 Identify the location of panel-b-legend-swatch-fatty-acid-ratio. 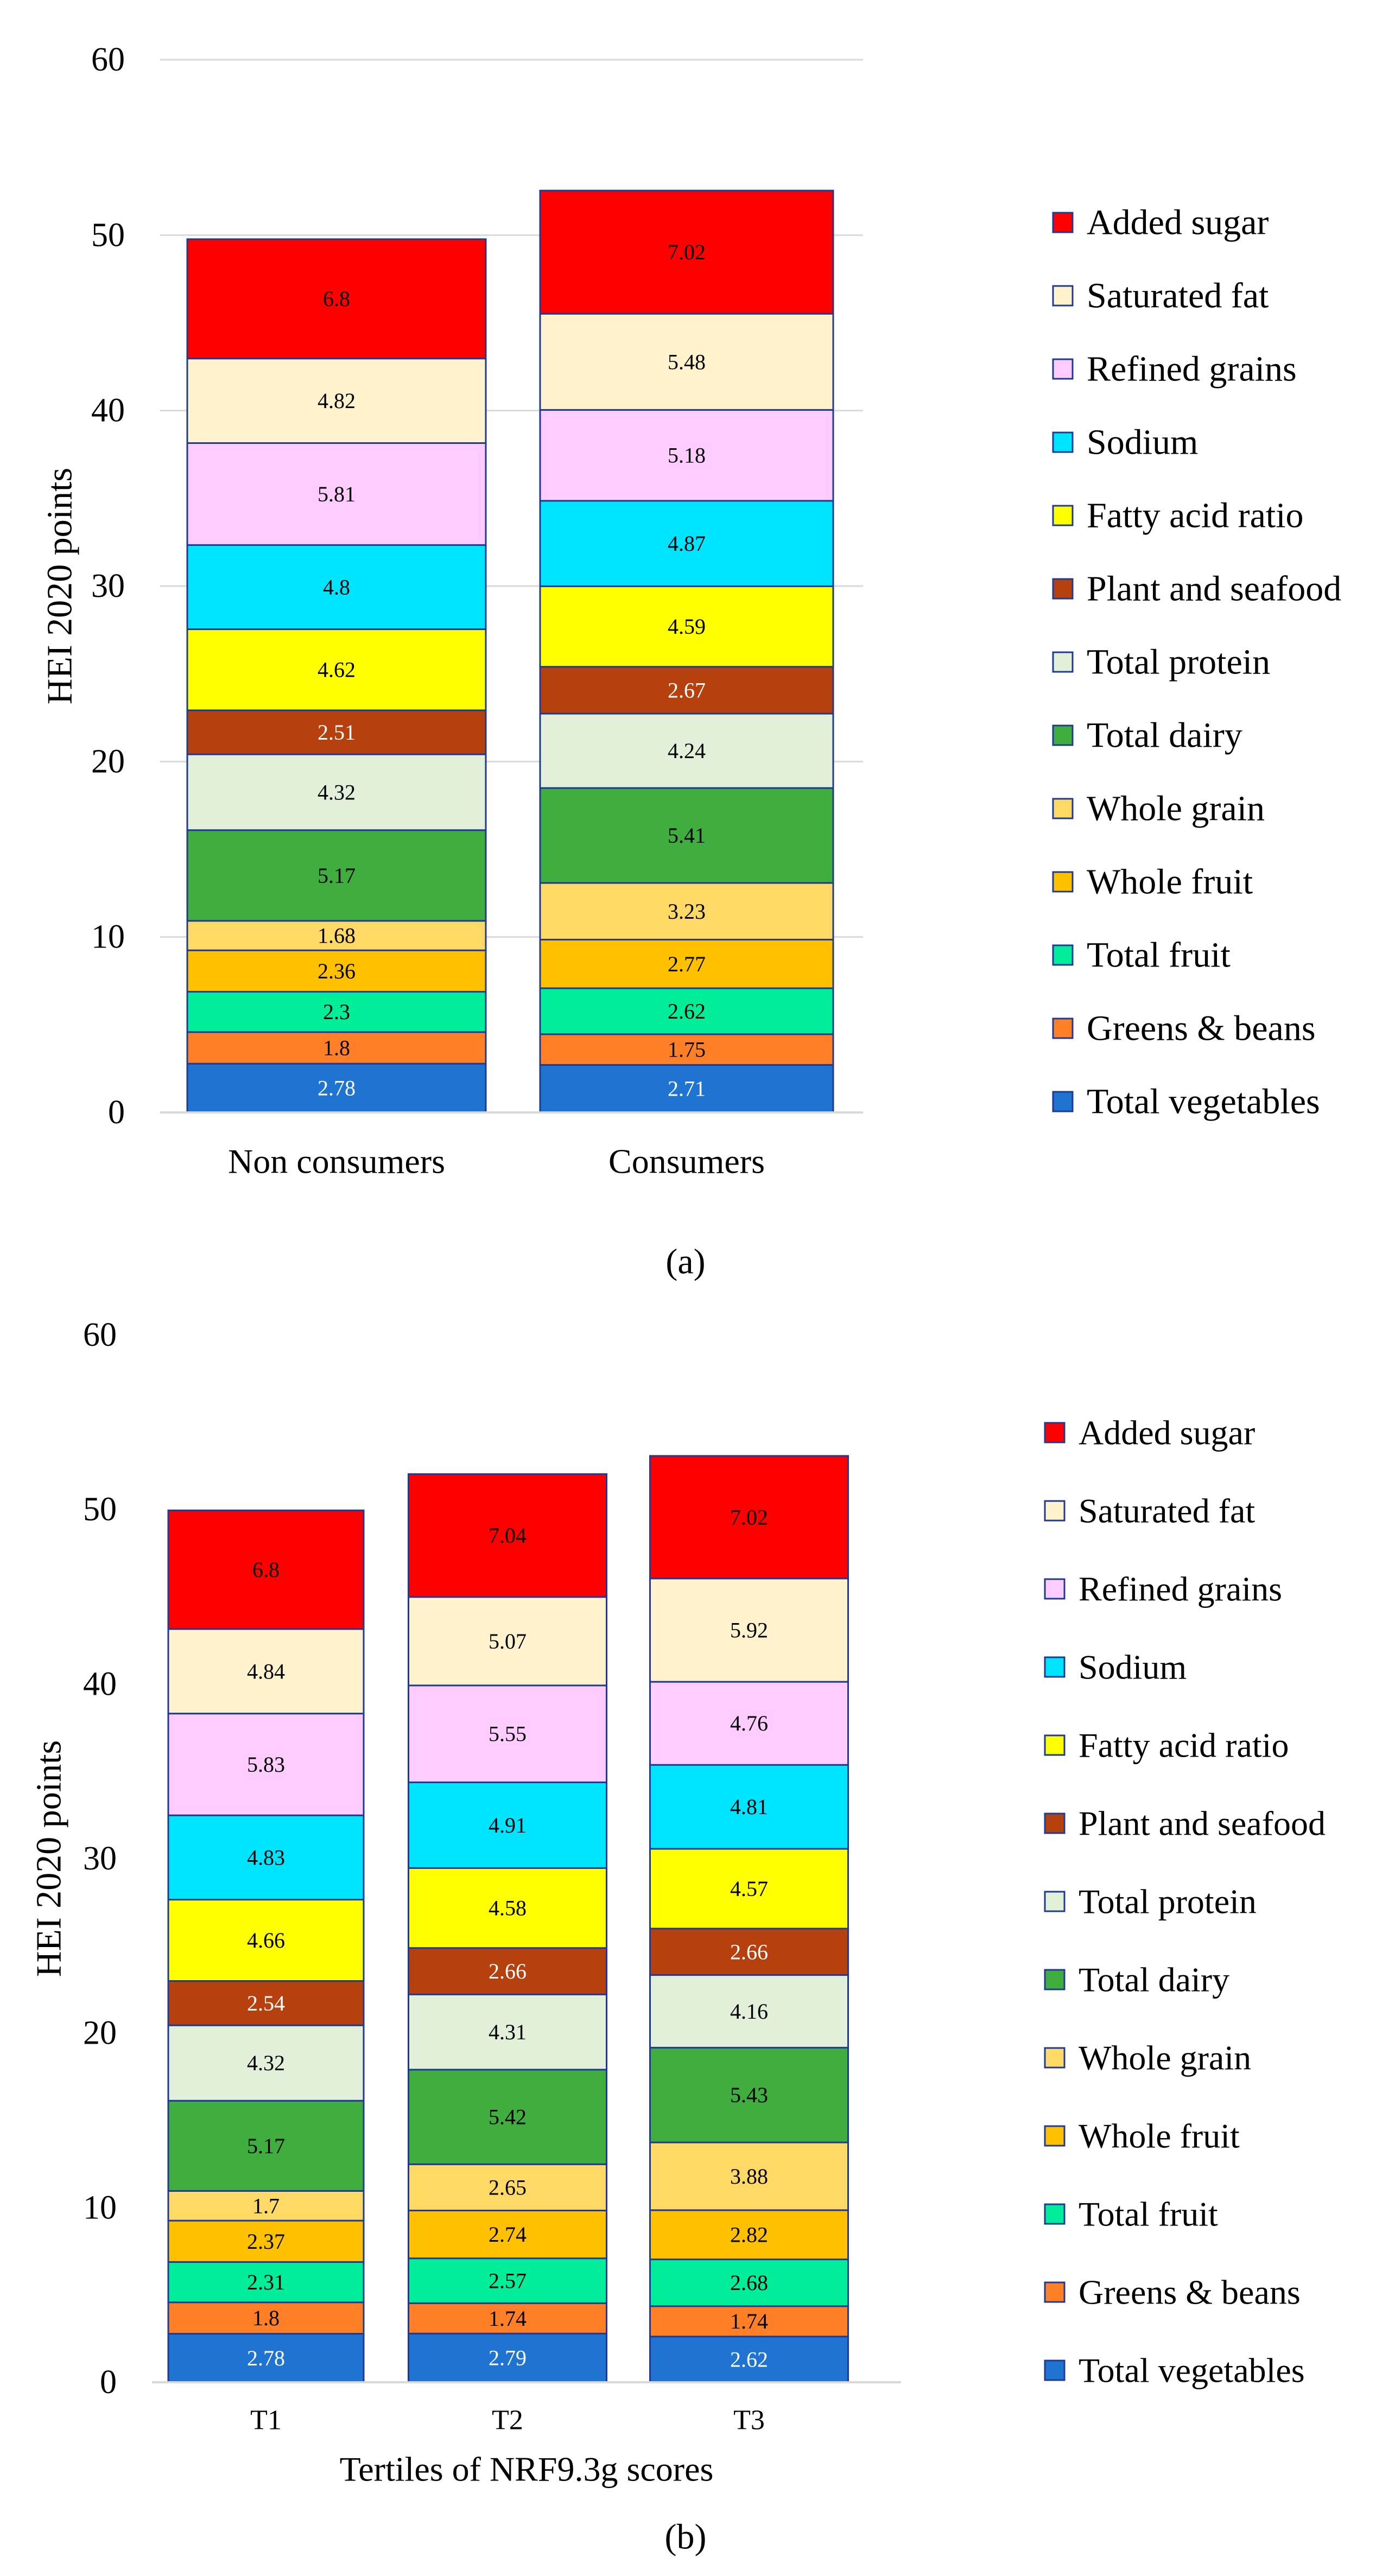
(1055, 1745).